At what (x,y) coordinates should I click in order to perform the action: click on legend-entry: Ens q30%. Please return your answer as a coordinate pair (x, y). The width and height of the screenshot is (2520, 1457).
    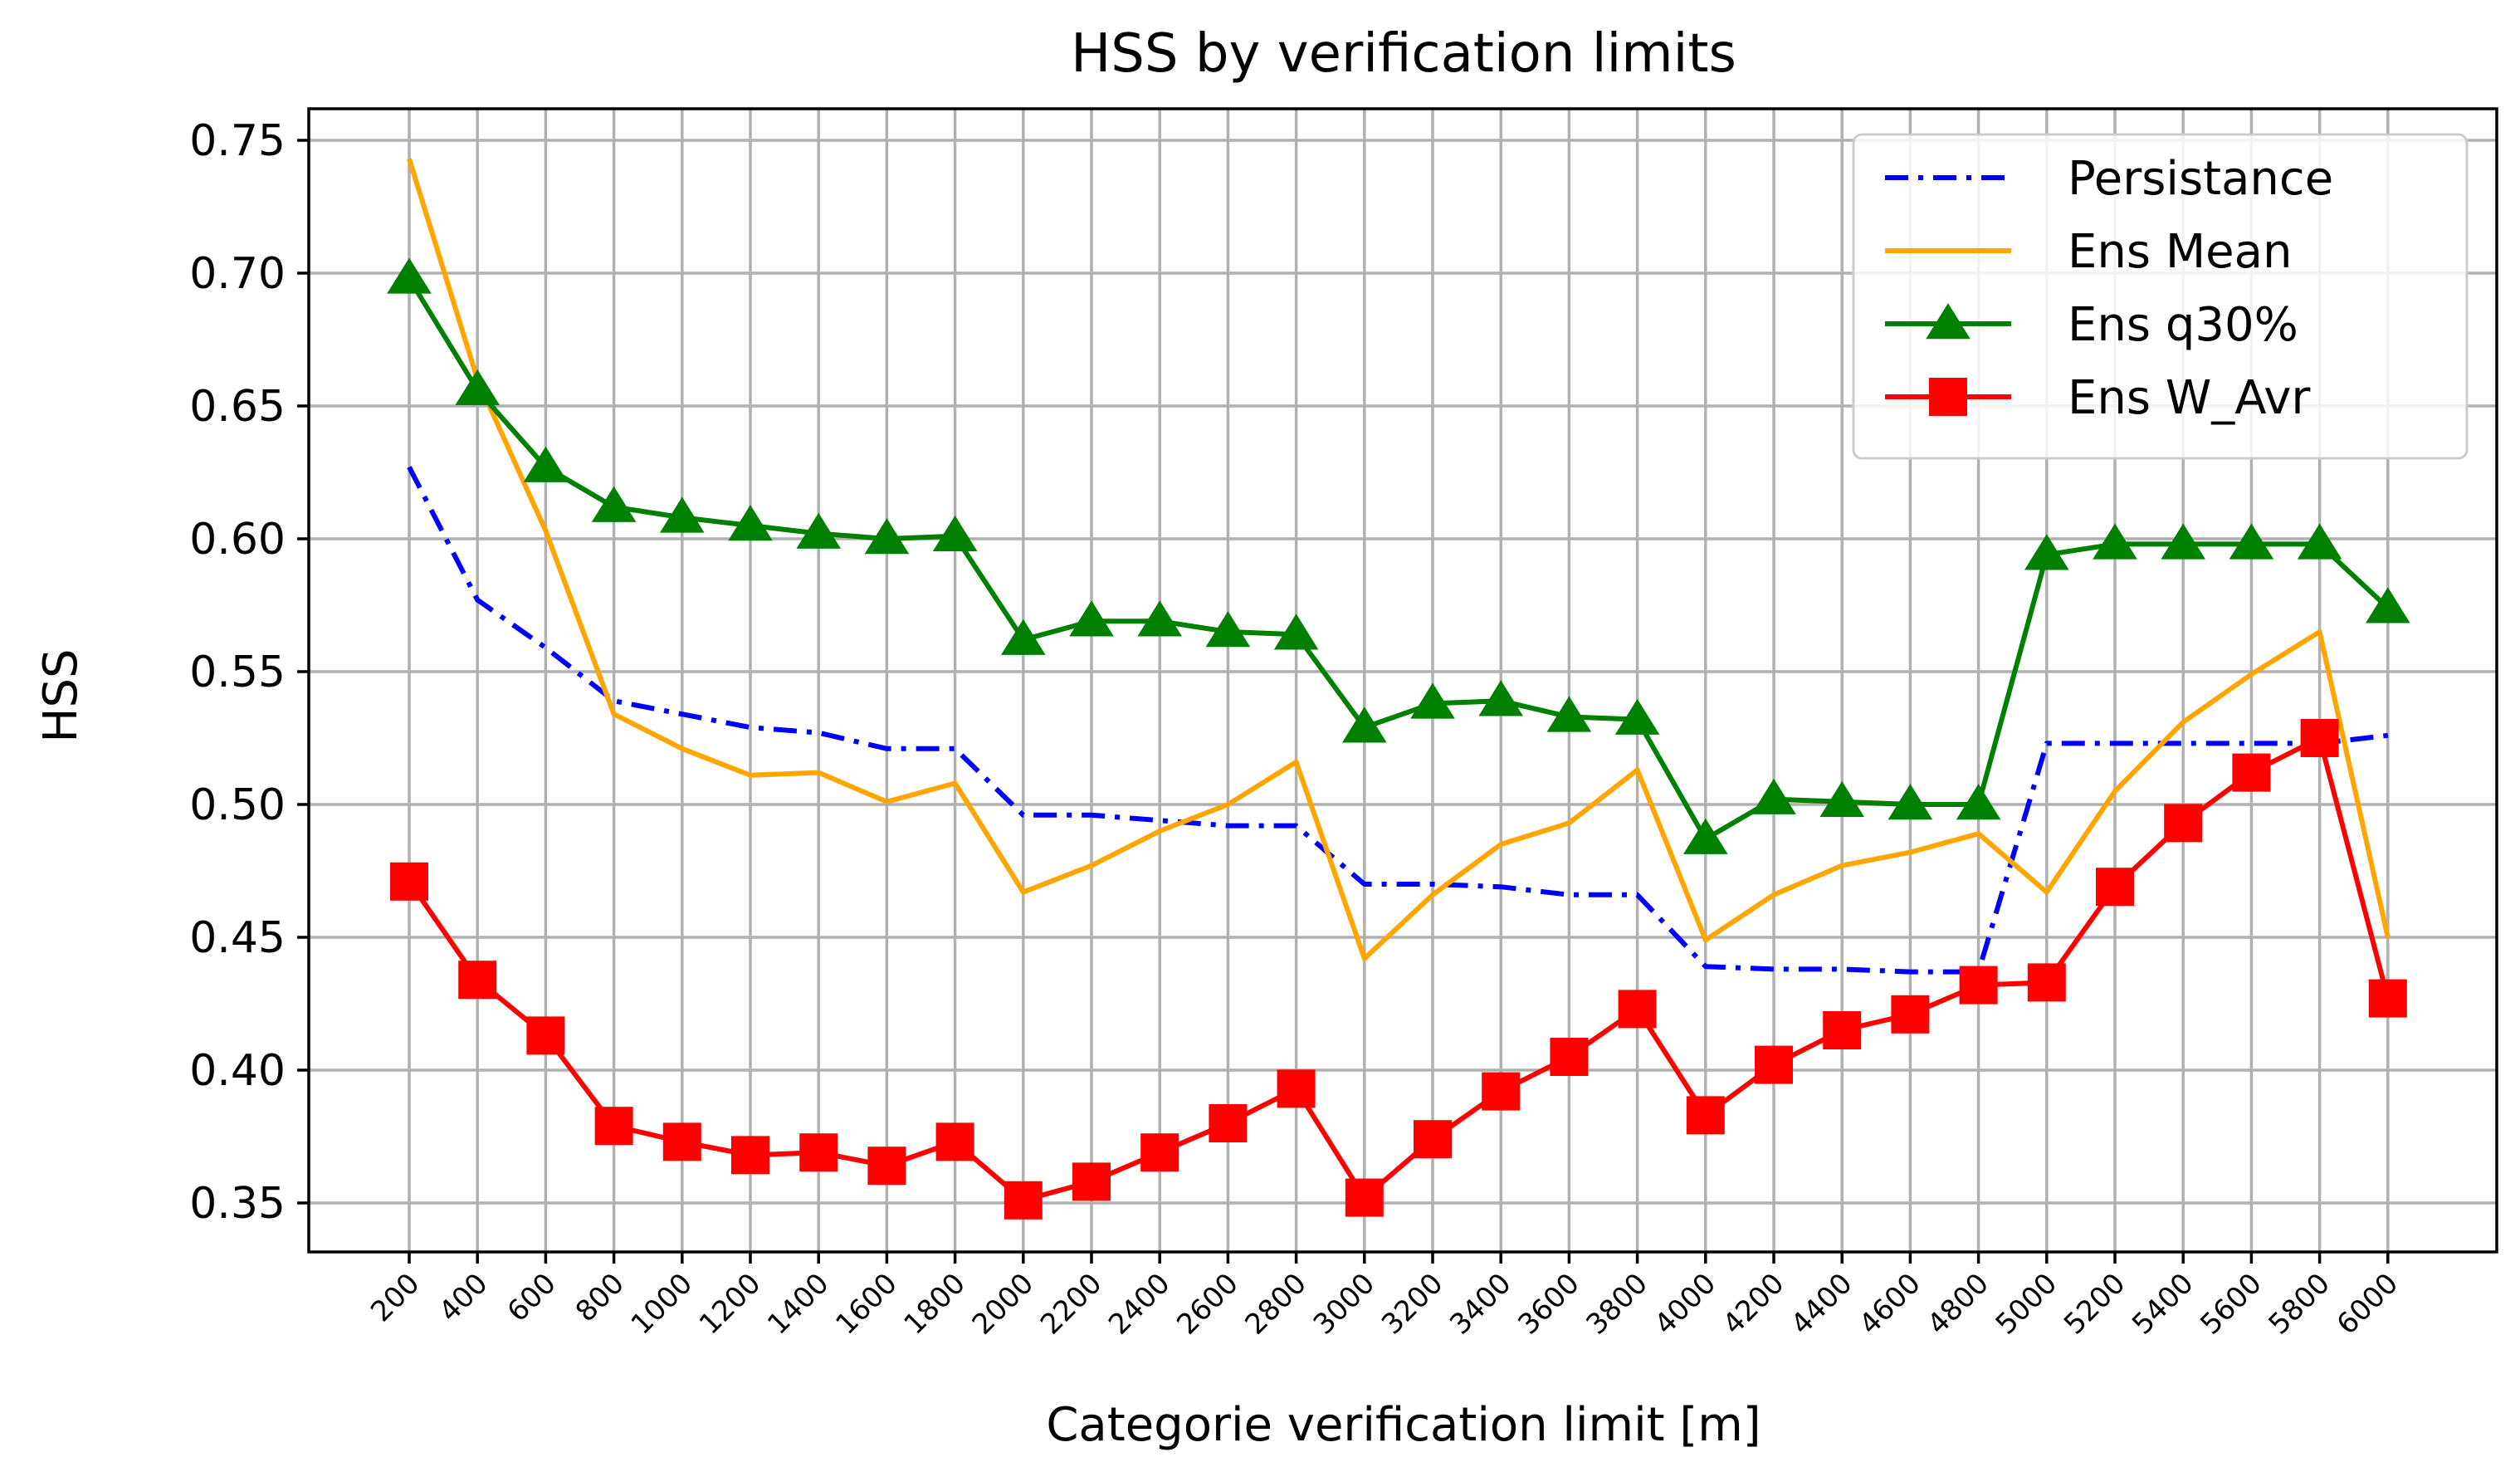
    Looking at the image, I should click on (2091, 325).